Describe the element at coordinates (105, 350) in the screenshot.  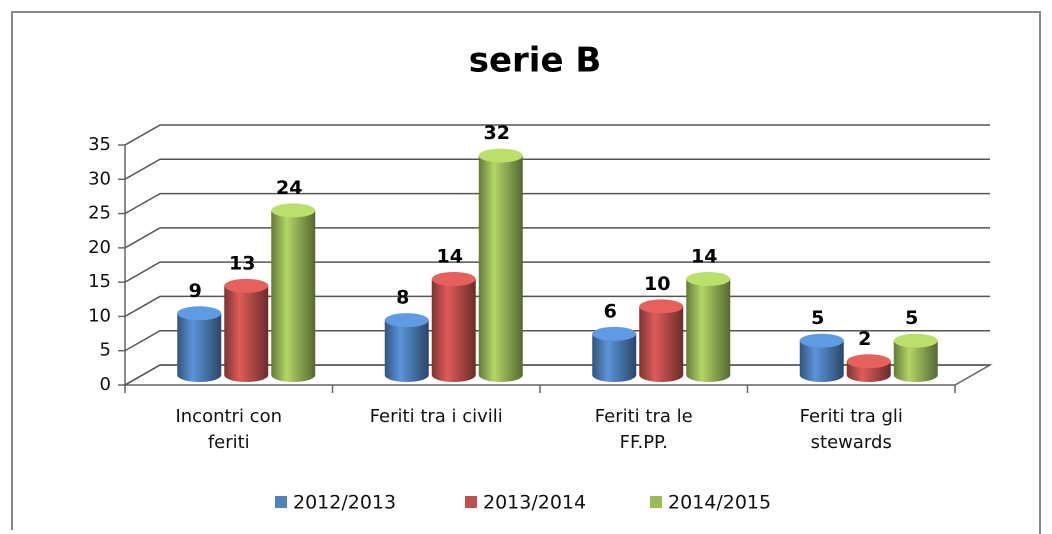
I see `y-tick-label: 5` at that location.